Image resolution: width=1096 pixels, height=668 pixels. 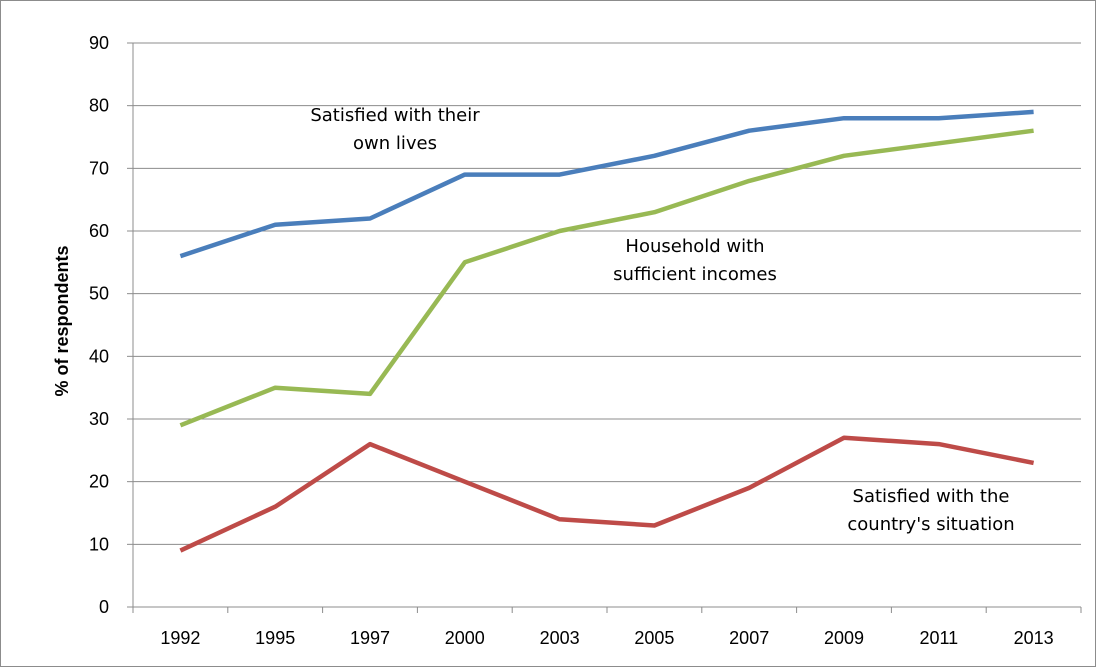 I want to click on x-tick-label: 2007, so click(x=749, y=638).